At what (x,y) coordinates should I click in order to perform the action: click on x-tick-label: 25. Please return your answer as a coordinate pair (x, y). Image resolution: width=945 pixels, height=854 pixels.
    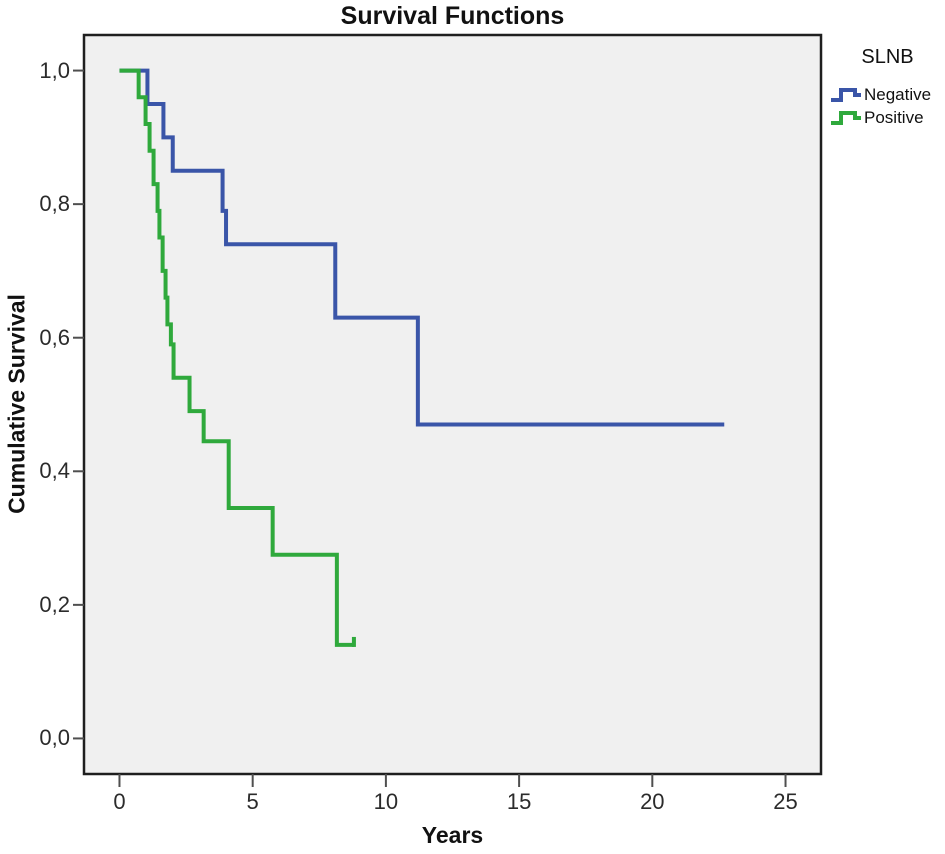
    Looking at the image, I should click on (785, 801).